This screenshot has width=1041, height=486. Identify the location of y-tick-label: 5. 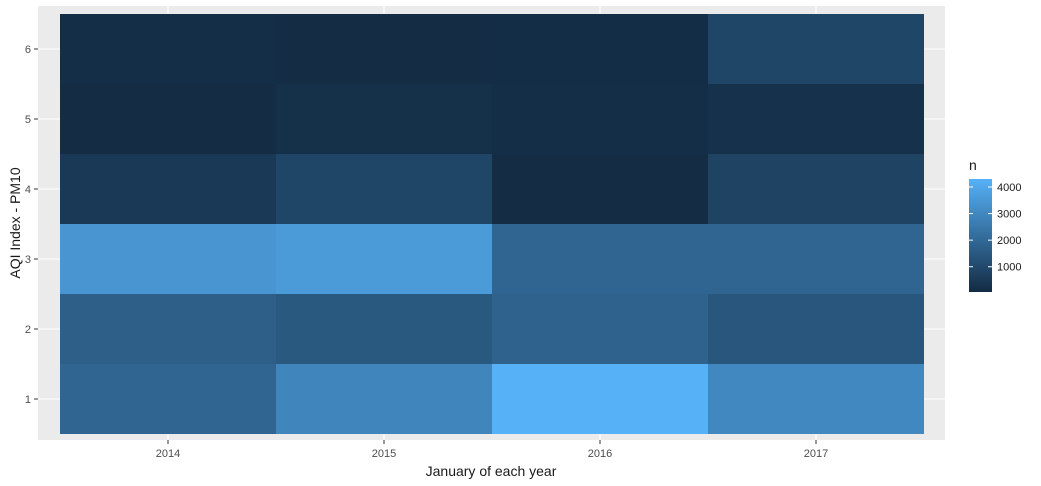
(28, 120).